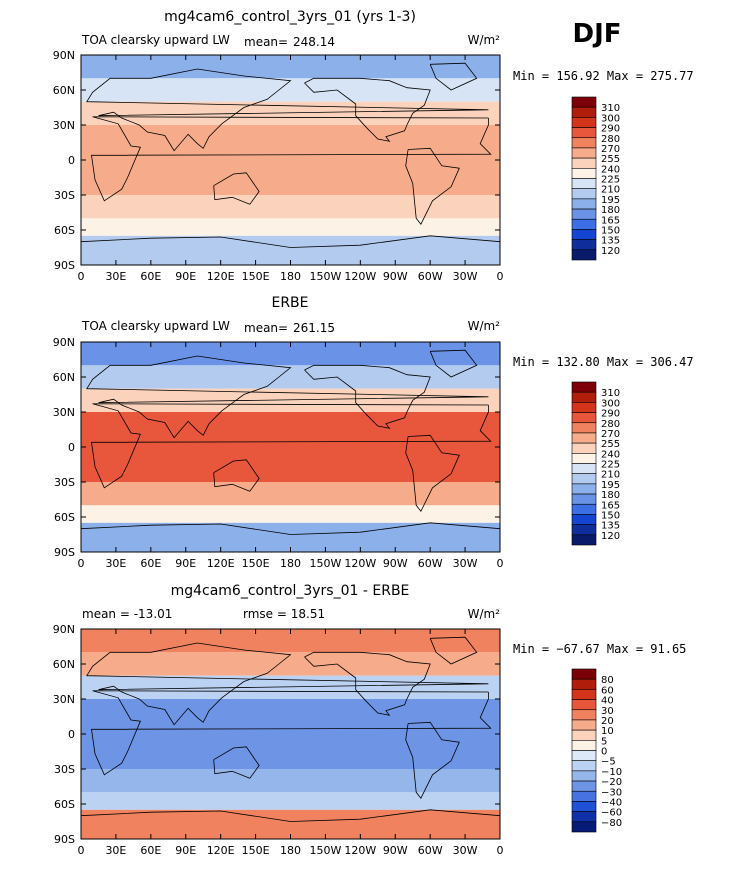 The image size is (732, 869). What do you see at coordinates (360, 276) in the screenshot?
I see `x-tick-label: 120W` at bounding box center [360, 276].